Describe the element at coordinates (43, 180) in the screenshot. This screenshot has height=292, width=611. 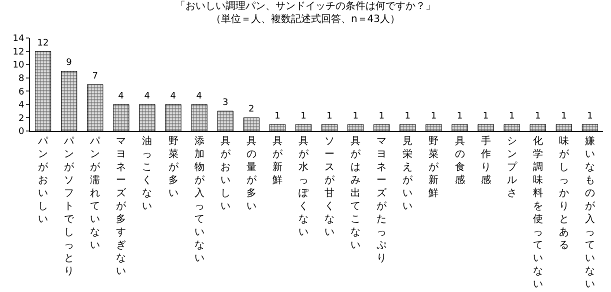
I see `x-tick-label: パンがおいしい` at that location.